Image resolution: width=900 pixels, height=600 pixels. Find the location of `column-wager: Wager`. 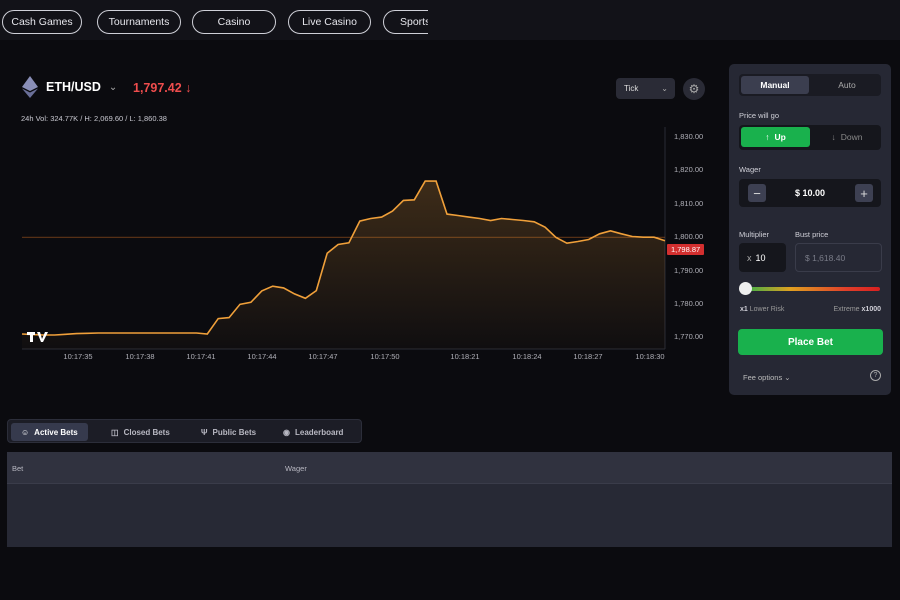

column-wager: Wager is located at coordinates (296, 468).